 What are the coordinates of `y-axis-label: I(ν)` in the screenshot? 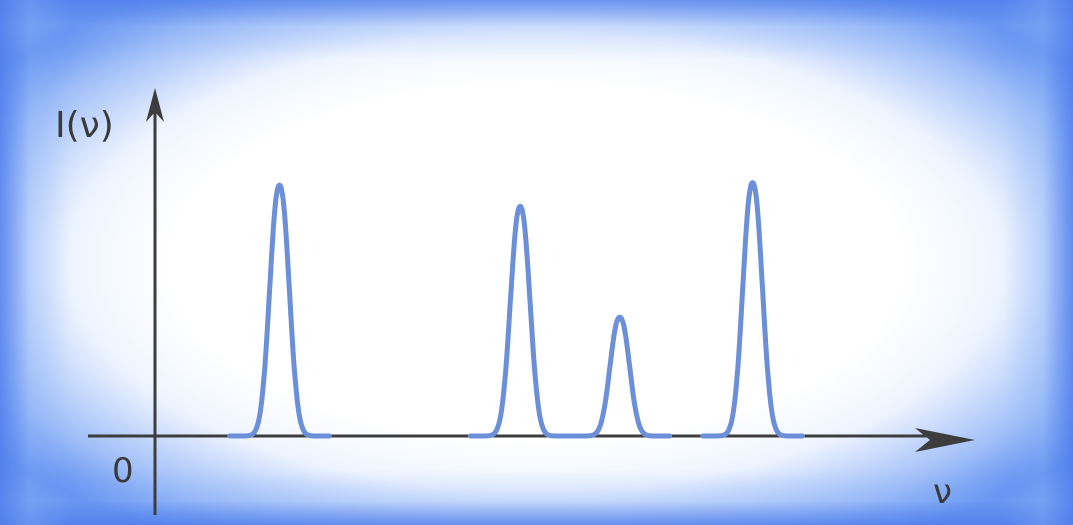 It's located at (84, 125).